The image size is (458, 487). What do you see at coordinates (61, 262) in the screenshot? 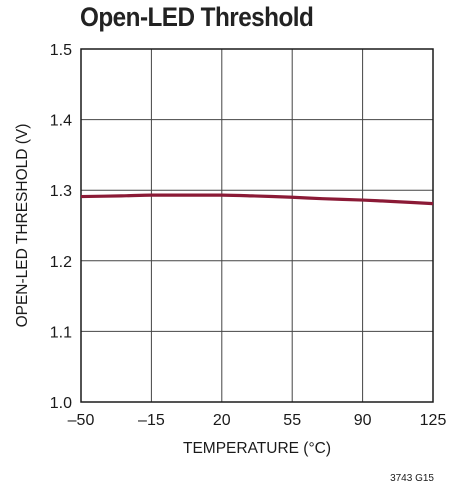
I see `y-tick-label: 1.2` at bounding box center [61, 262].